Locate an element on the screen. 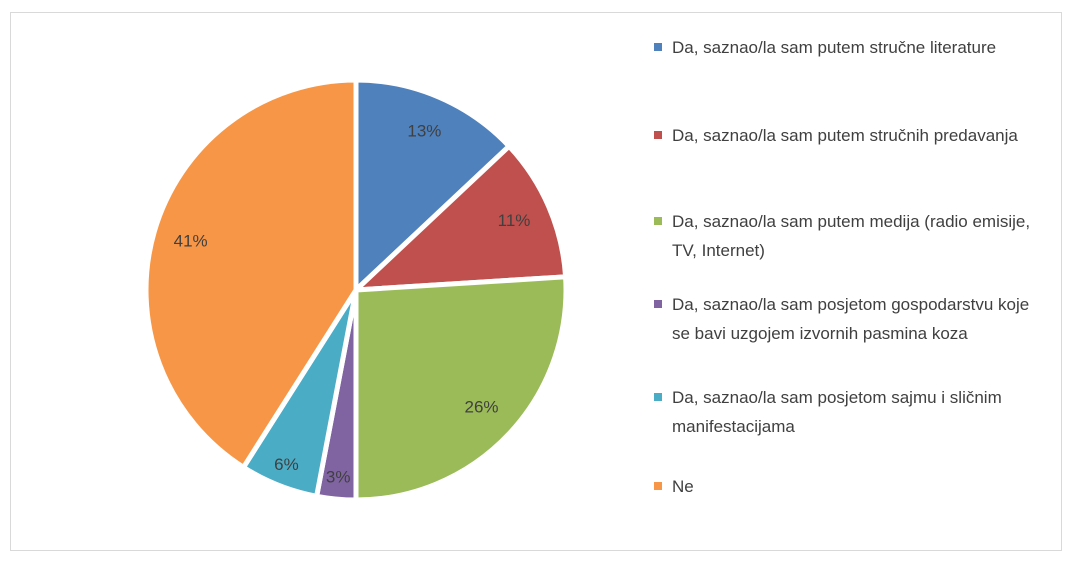 The width and height of the screenshot is (1072, 561). legend-label: Ne is located at coordinates (683, 486).